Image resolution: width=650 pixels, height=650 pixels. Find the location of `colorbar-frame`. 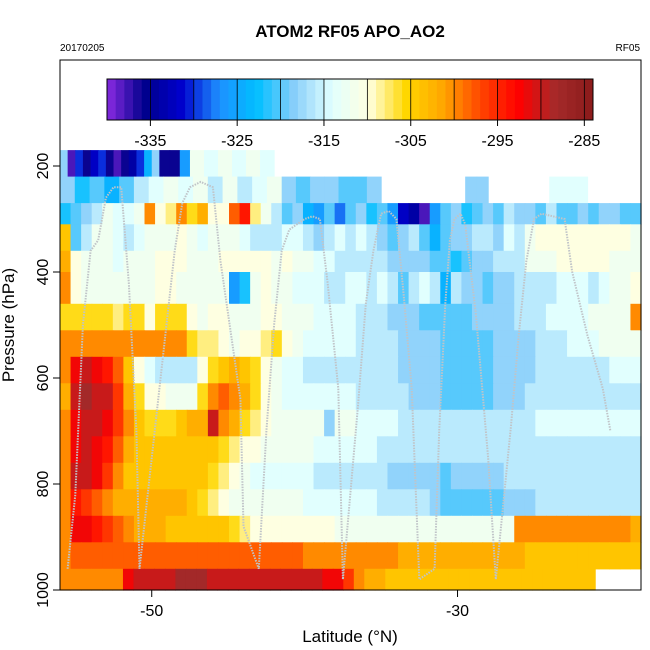

colorbar-frame is located at coordinates (350, 99).